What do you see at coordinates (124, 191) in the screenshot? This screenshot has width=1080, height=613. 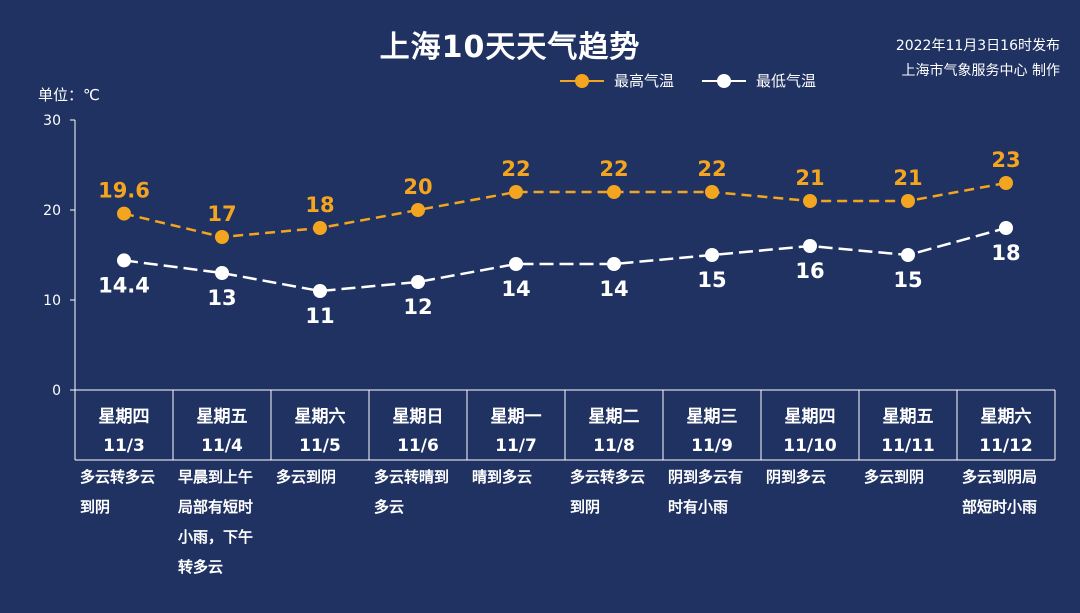 I see `data-label-high: 19.6` at bounding box center [124, 191].